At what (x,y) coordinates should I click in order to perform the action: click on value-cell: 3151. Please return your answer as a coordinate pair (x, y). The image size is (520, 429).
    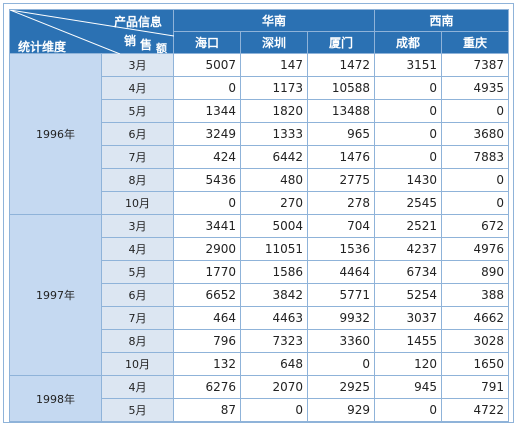
    Looking at the image, I should click on (408, 65).